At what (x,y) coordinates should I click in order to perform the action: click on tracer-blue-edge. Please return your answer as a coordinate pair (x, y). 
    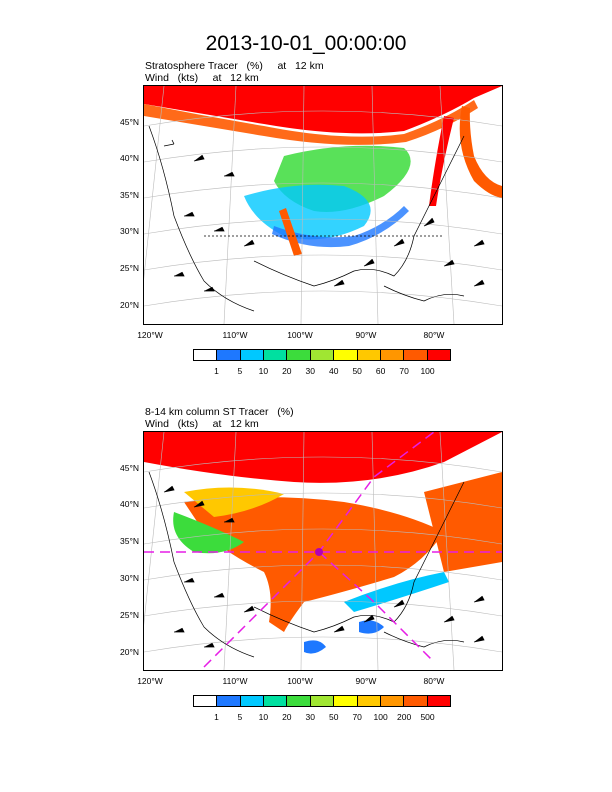
    Looking at the image, I should click on (340, 227).